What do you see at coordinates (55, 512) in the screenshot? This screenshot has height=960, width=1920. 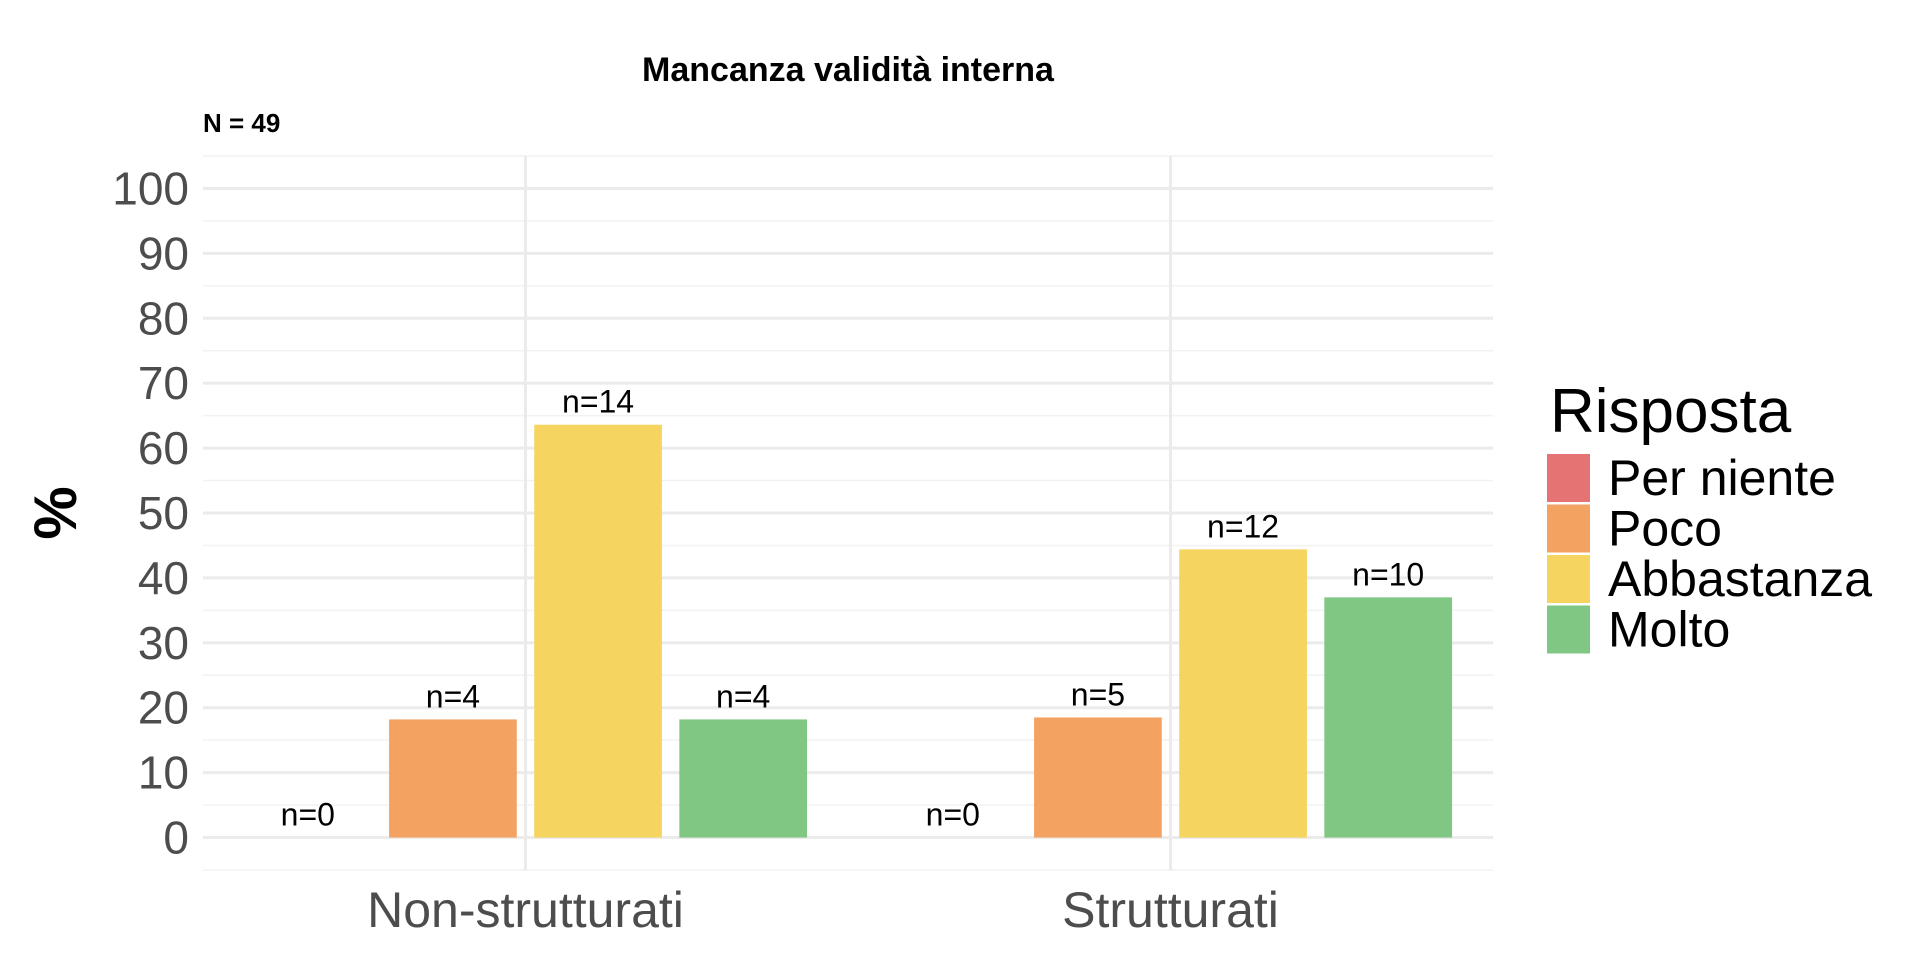 I see `y-axis-label: %` at bounding box center [55, 512].